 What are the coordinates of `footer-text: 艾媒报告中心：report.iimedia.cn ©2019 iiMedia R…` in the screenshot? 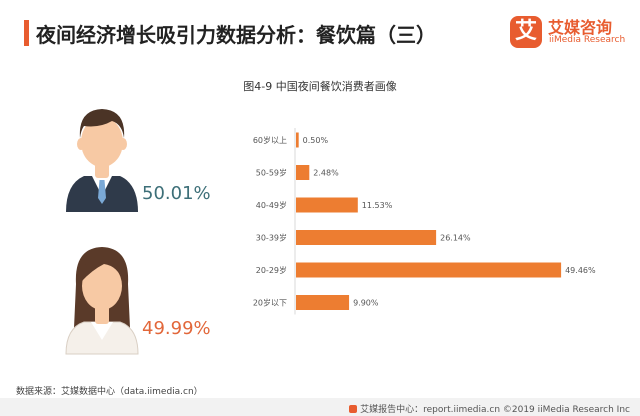 It's located at (489, 408).